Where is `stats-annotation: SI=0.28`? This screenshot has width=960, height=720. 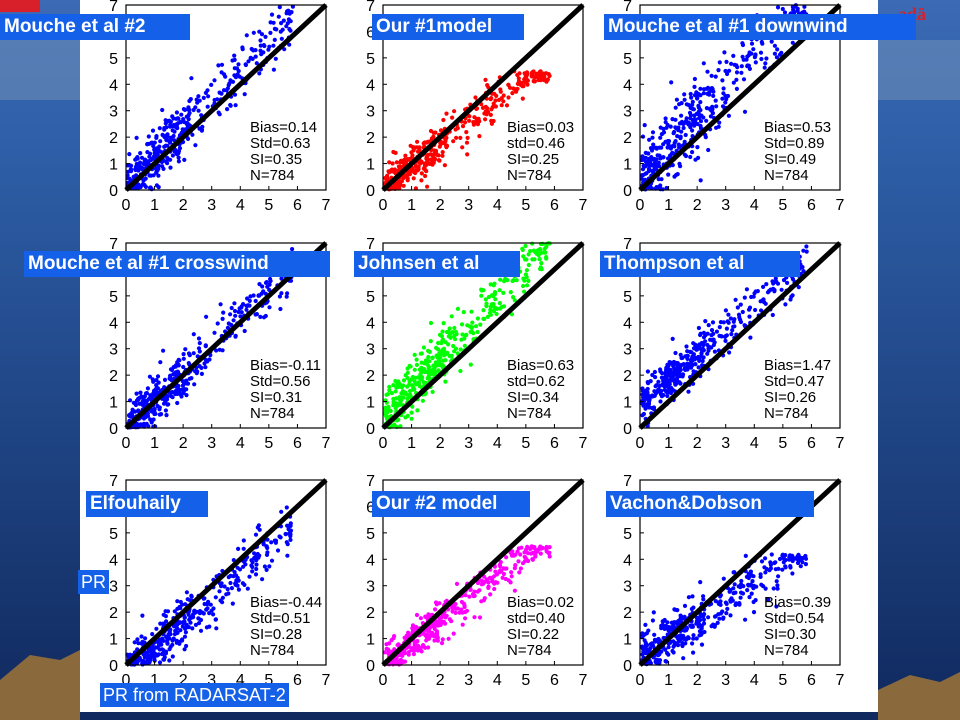
stats-annotation: SI=0.28 is located at coordinates (276, 634).